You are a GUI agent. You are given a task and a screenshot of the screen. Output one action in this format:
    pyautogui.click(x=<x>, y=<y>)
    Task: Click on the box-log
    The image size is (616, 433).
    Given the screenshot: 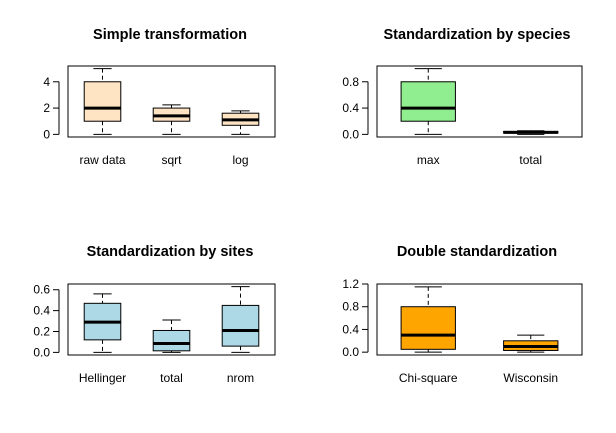 What is the action you would take?
    pyautogui.click(x=240, y=122)
    